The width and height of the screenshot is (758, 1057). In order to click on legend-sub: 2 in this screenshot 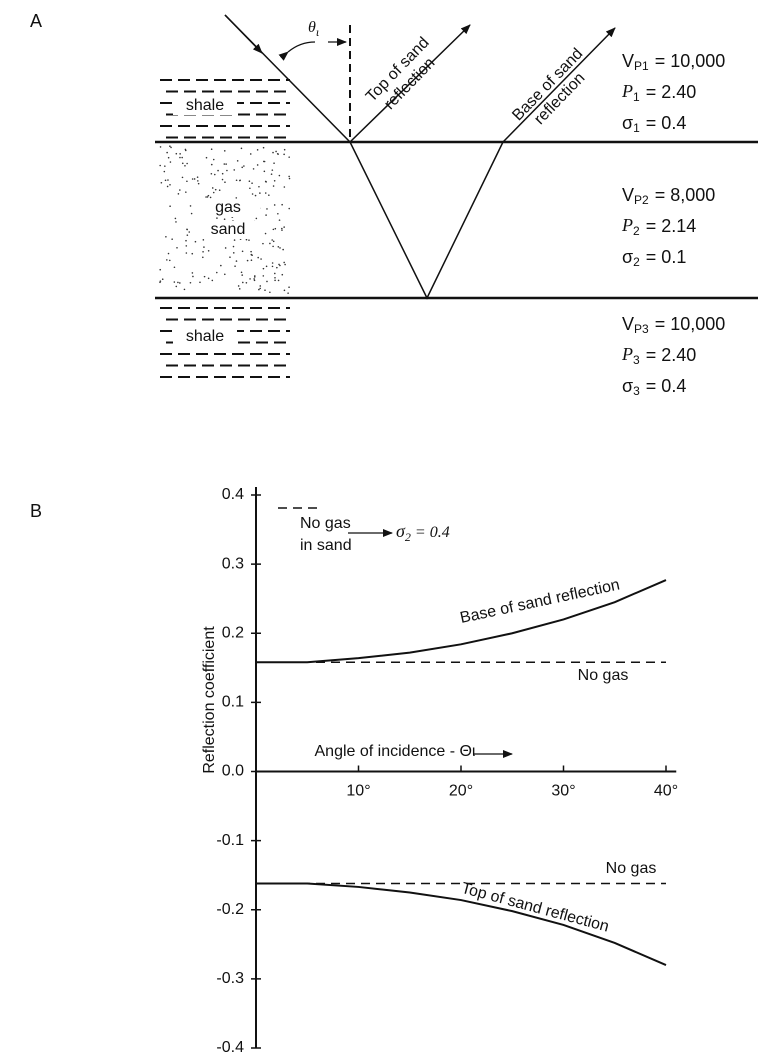, I will do `click(408, 537)`.